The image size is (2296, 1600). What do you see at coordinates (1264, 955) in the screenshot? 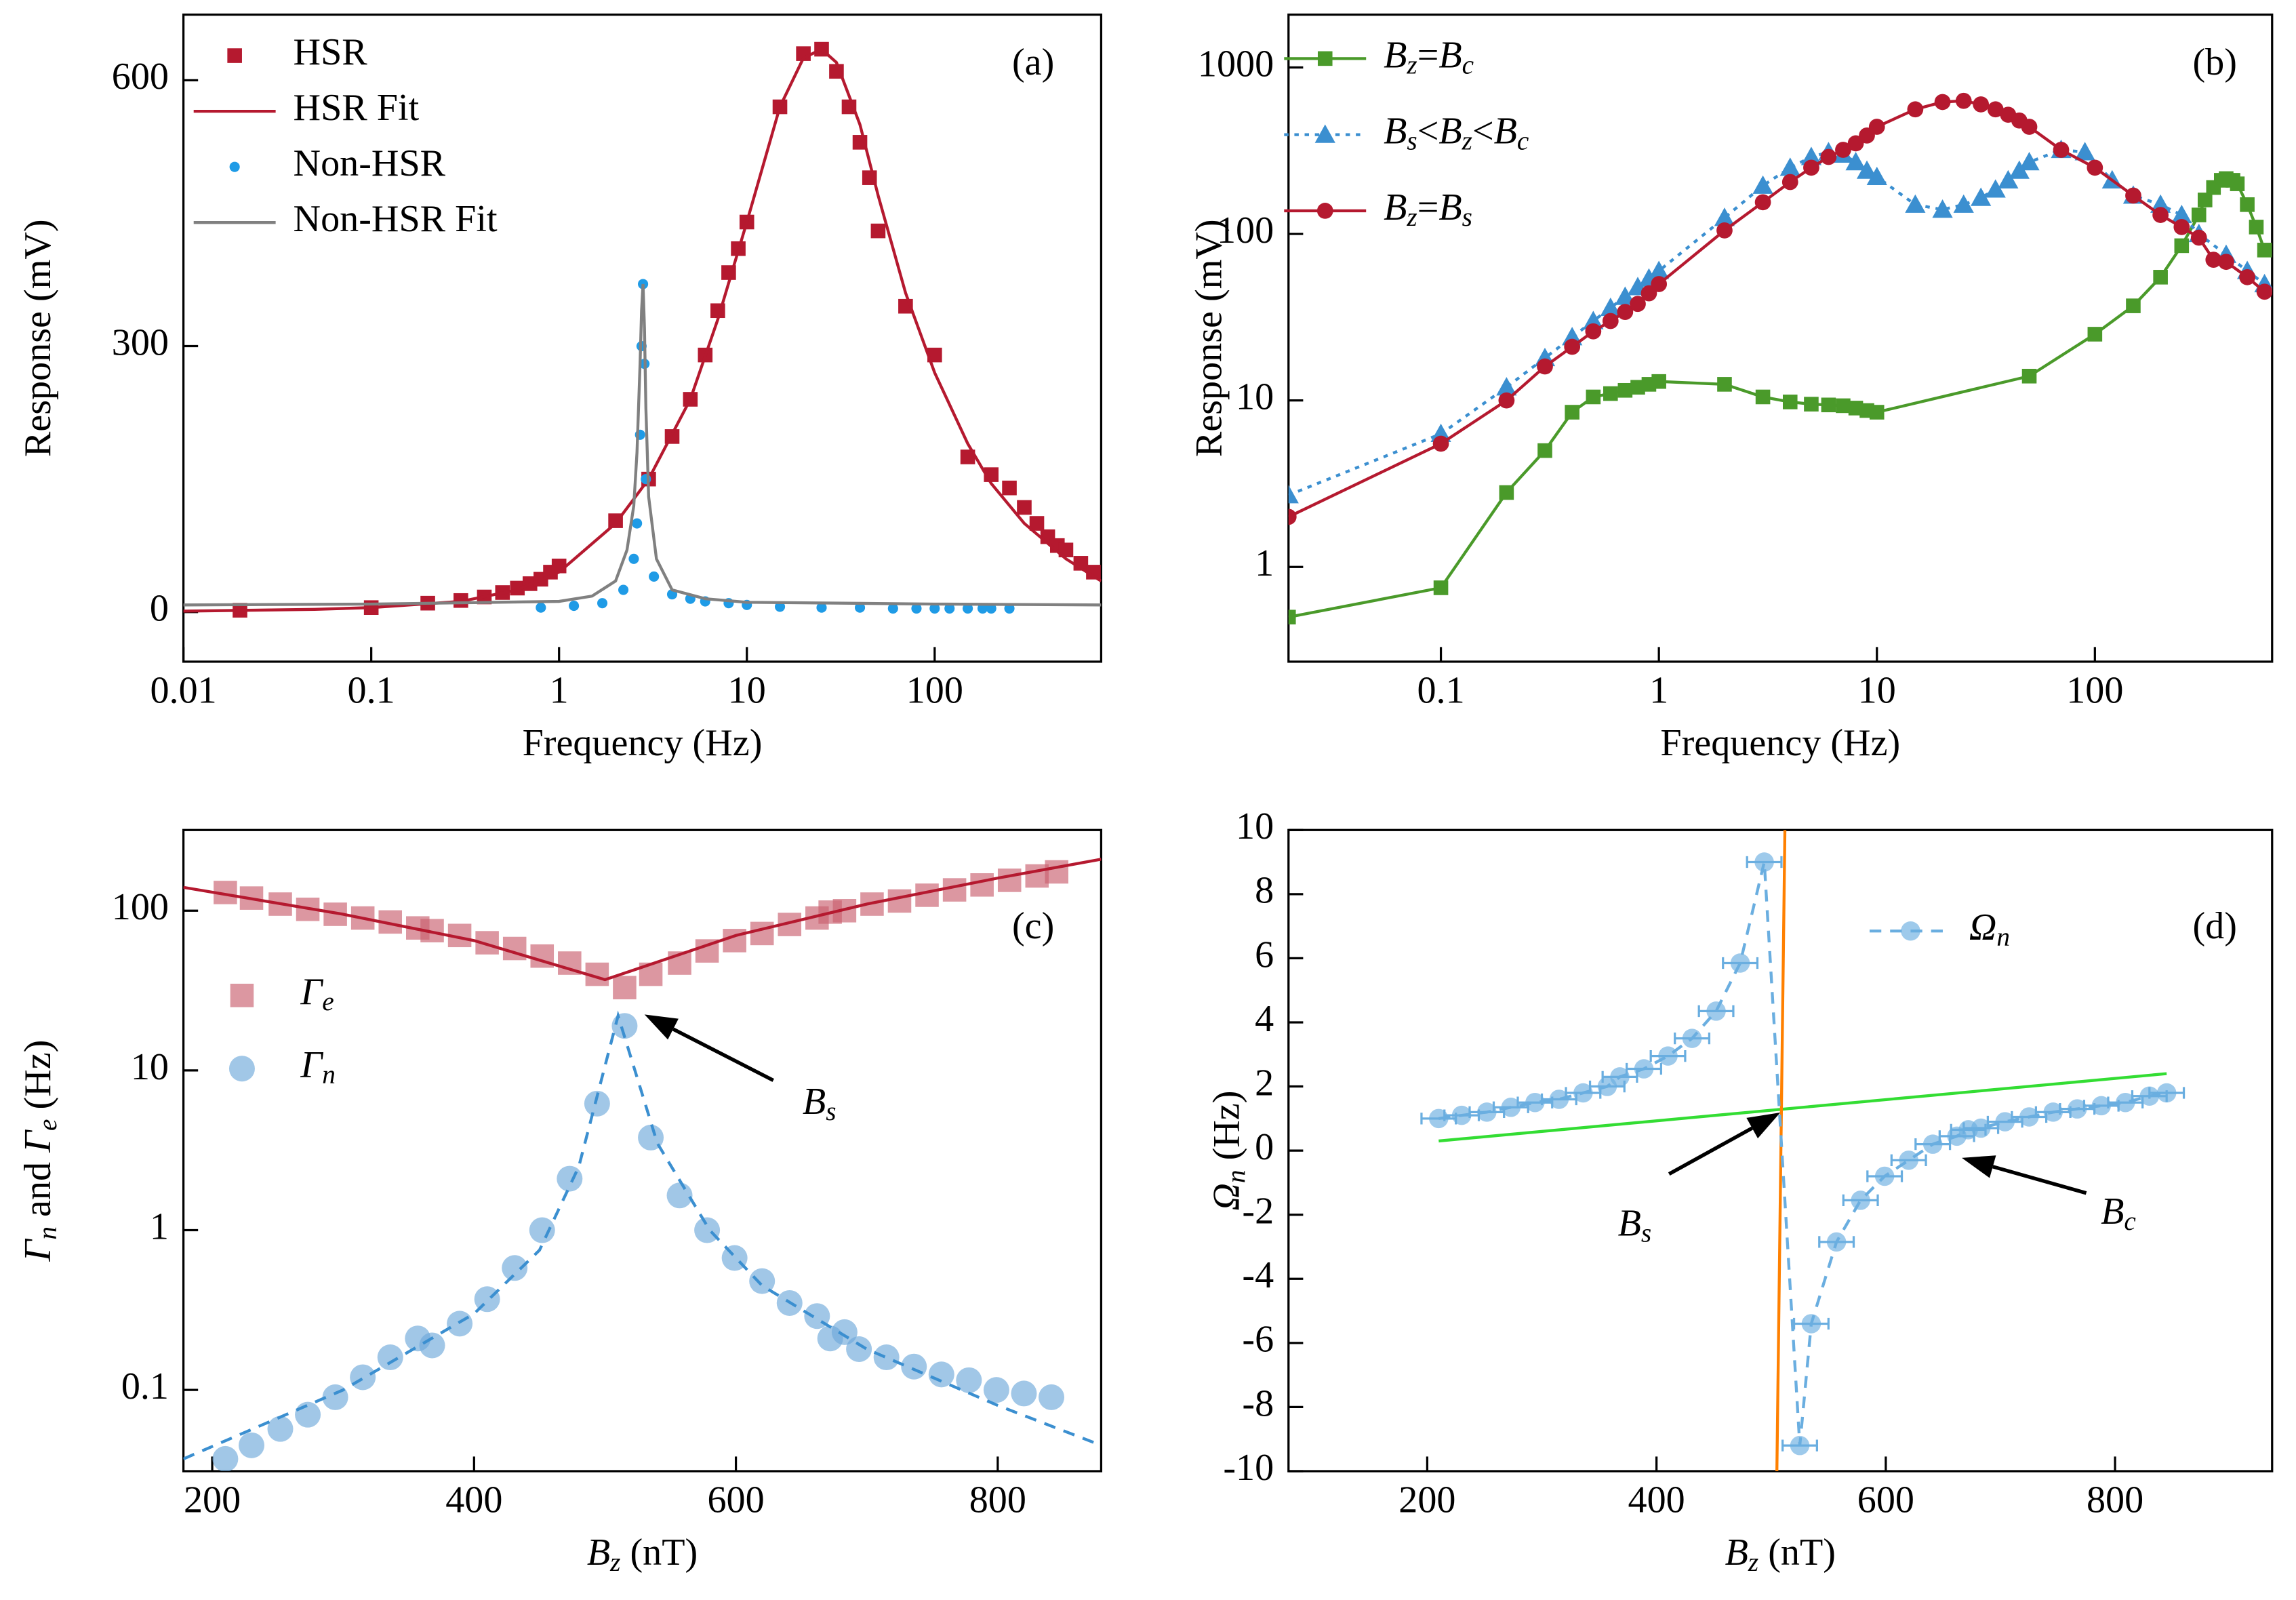
I see `y-tick-label: 6` at bounding box center [1264, 955].